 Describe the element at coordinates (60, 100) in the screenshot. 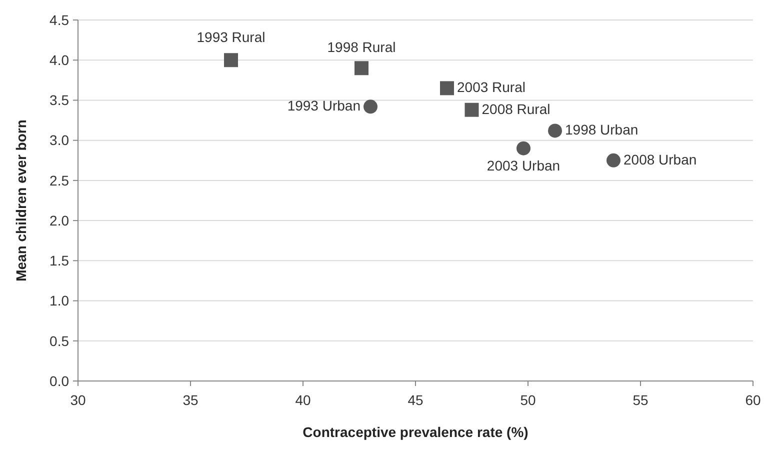

I see `y-tick-label: 3.5` at that location.